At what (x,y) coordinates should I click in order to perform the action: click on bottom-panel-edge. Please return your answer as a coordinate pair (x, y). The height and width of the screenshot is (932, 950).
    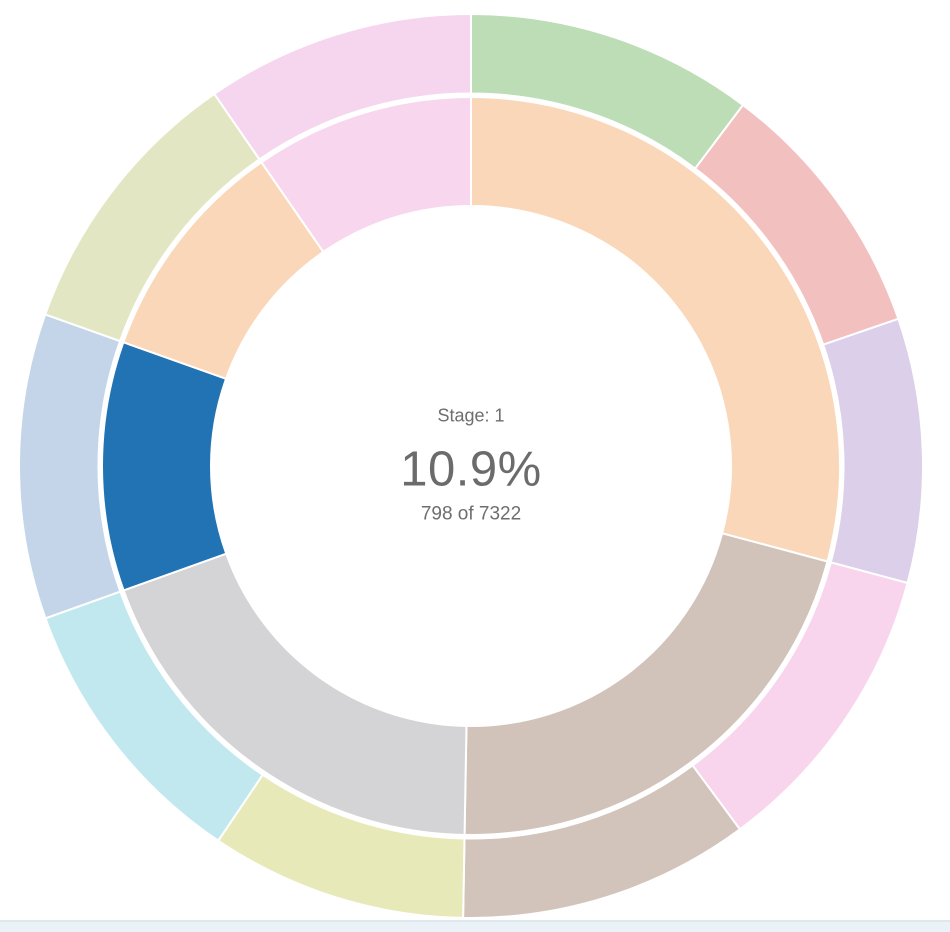
    Looking at the image, I should click on (475, 926).